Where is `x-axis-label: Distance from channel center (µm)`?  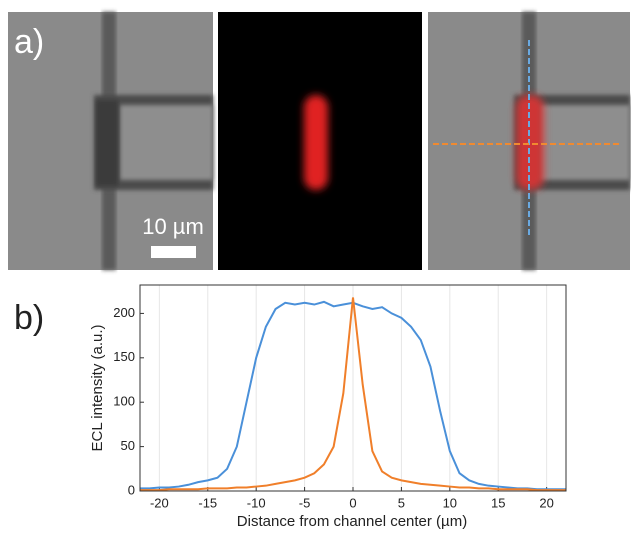
x-axis-label: Distance from channel center (µm) is located at coordinates (352, 521).